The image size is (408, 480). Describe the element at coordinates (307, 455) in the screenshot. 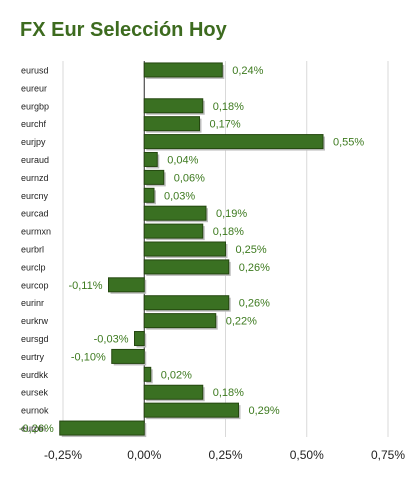

I see `x-tick-label: 0,50%` at that location.